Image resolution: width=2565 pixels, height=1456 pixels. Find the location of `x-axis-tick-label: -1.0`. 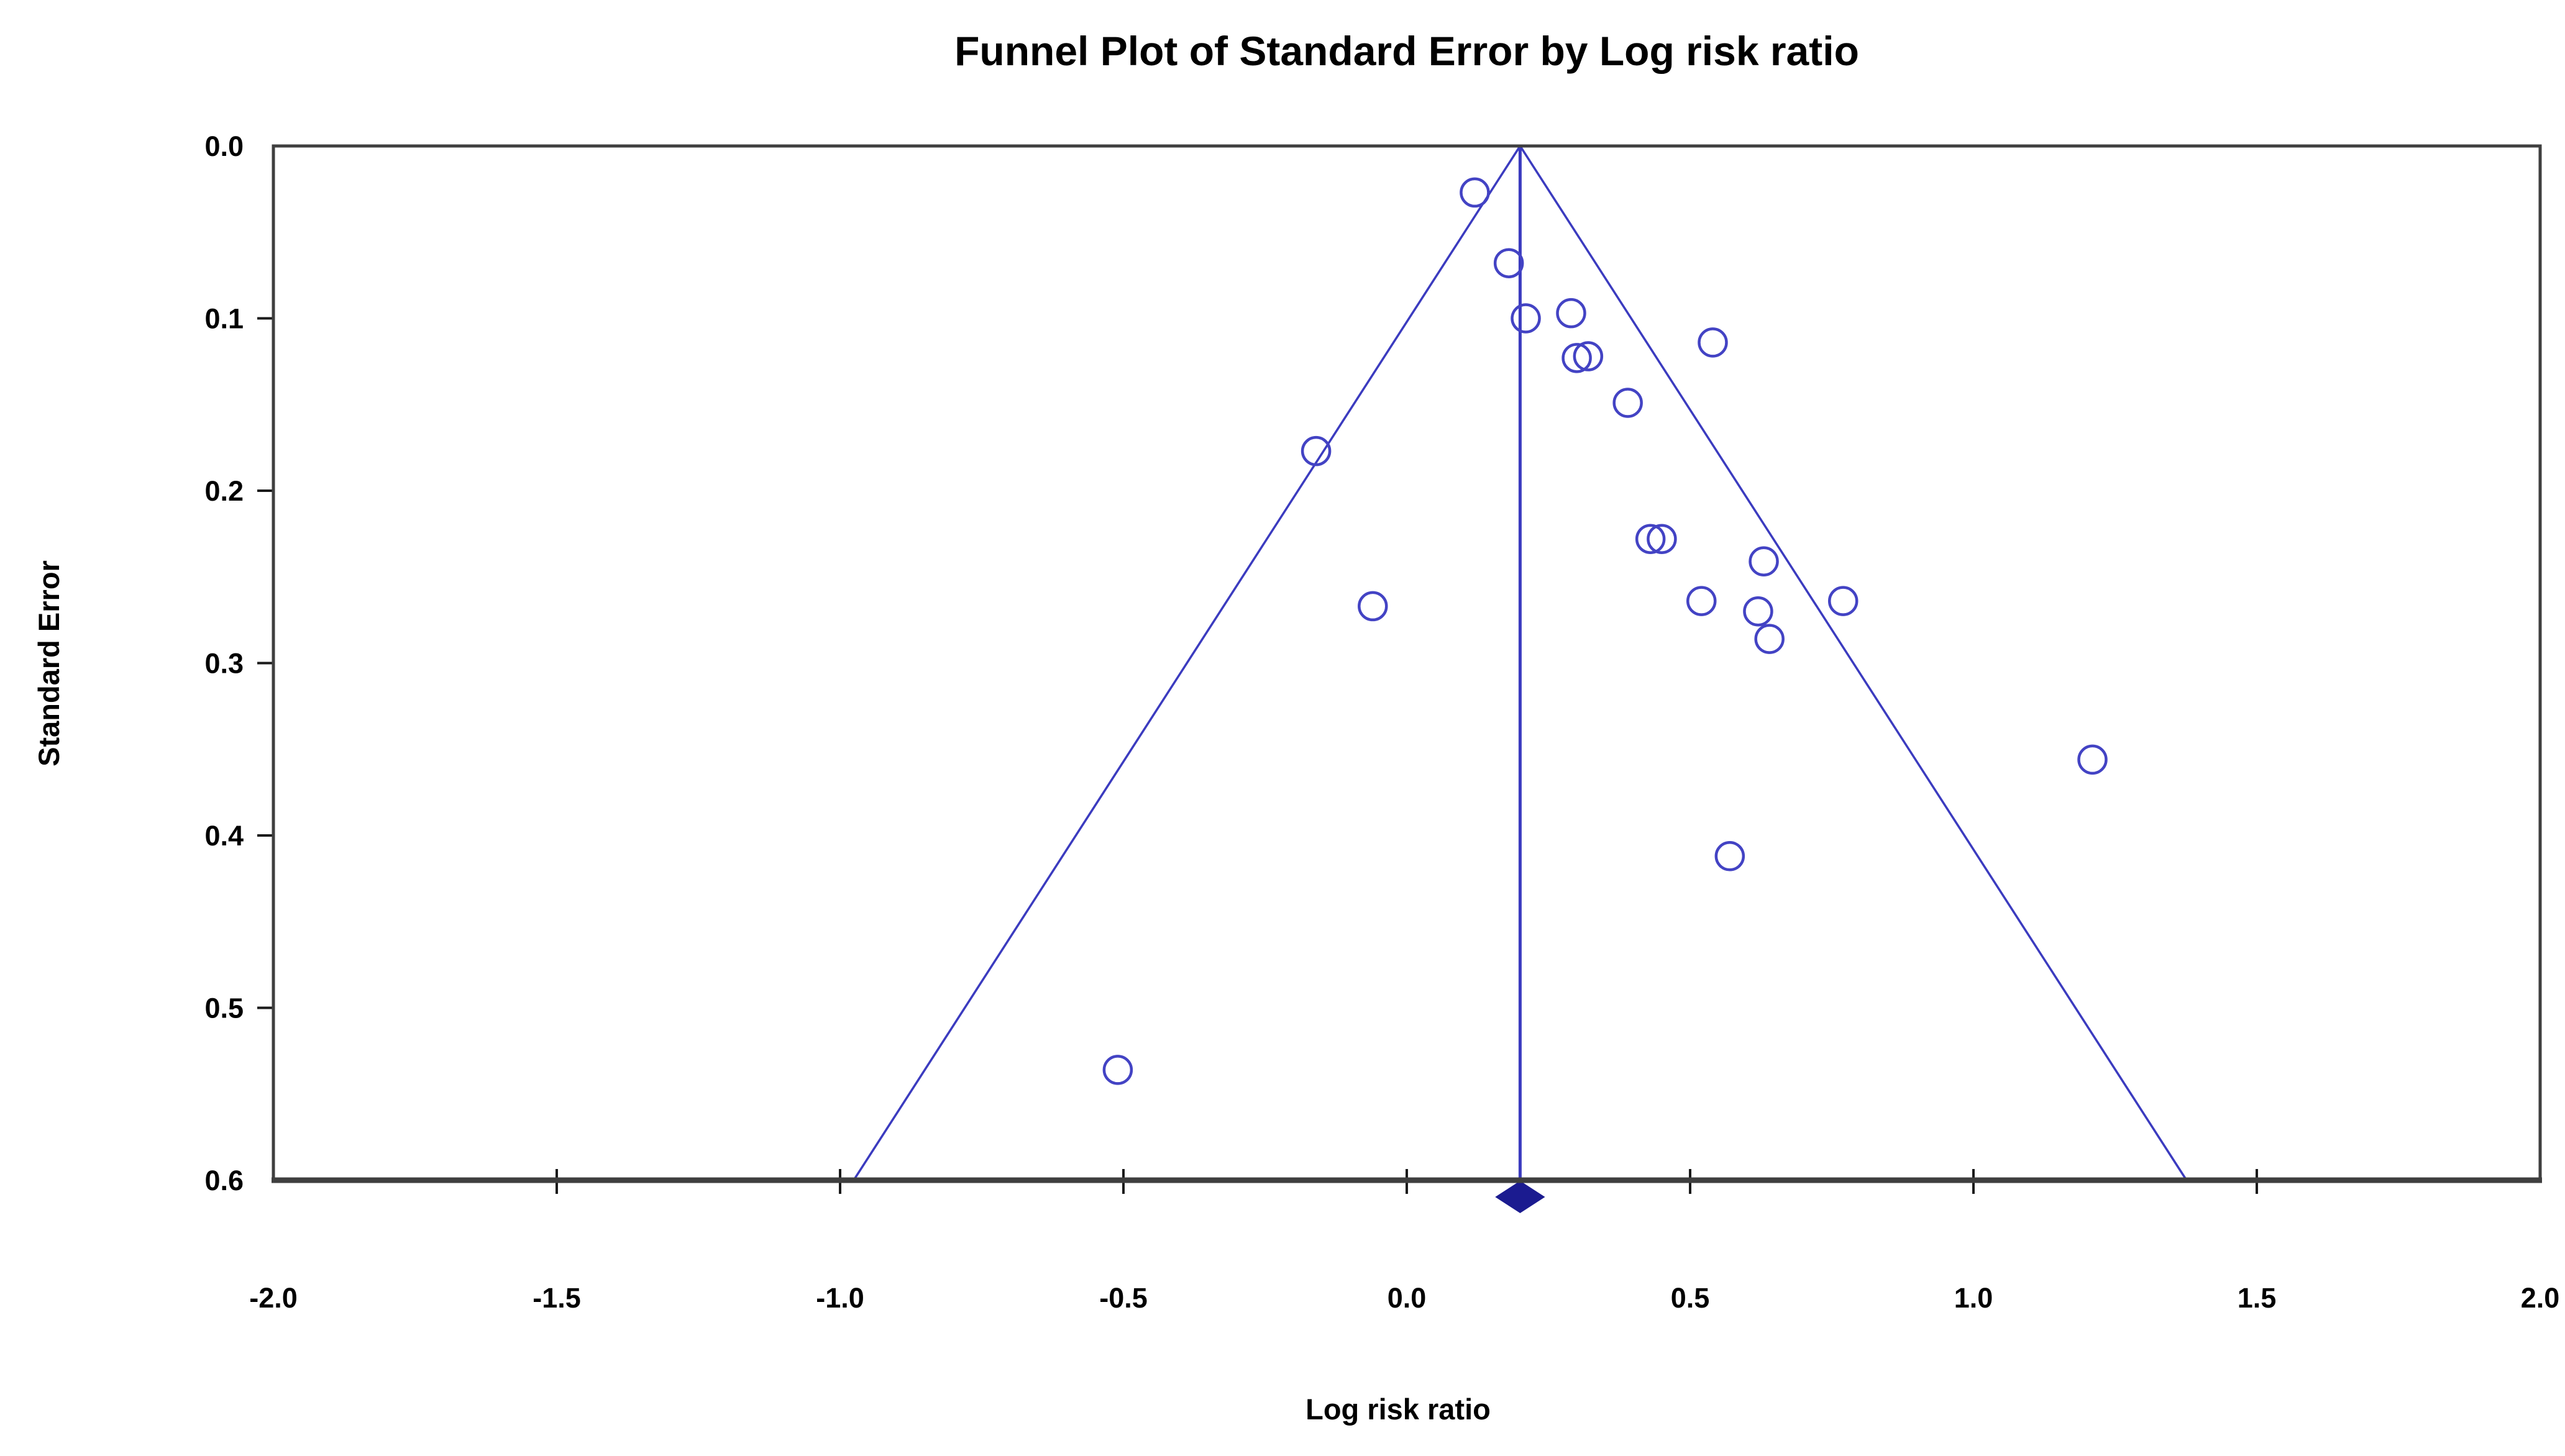

x-axis-tick-label: -1.0 is located at coordinates (840, 1298).